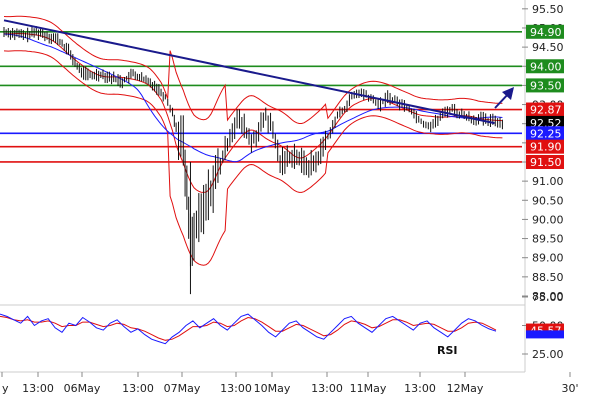  What do you see at coordinates (5, 388) in the screenshot?
I see `x-tick-label: y` at bounding box center [5, 388].